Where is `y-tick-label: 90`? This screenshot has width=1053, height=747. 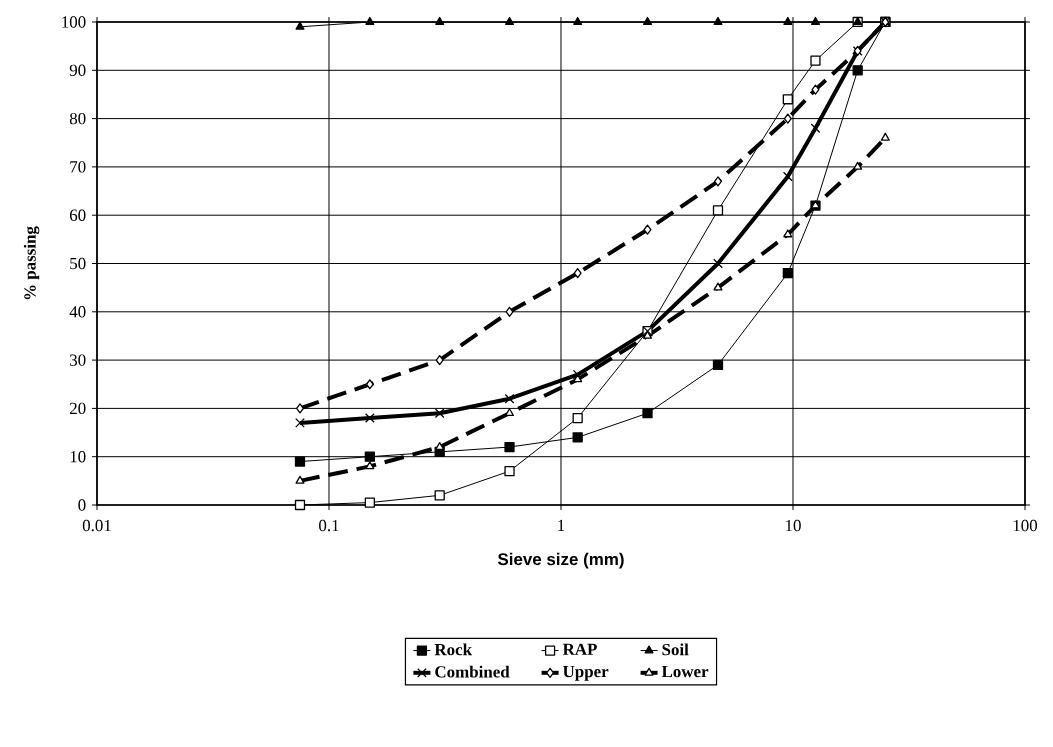 y-tick-label: 90 is located at coordinates (77, 70).